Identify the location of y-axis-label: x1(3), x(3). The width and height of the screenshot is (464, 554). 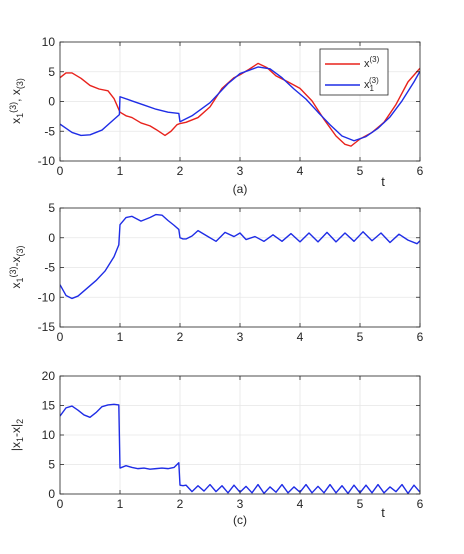
(16, 101).